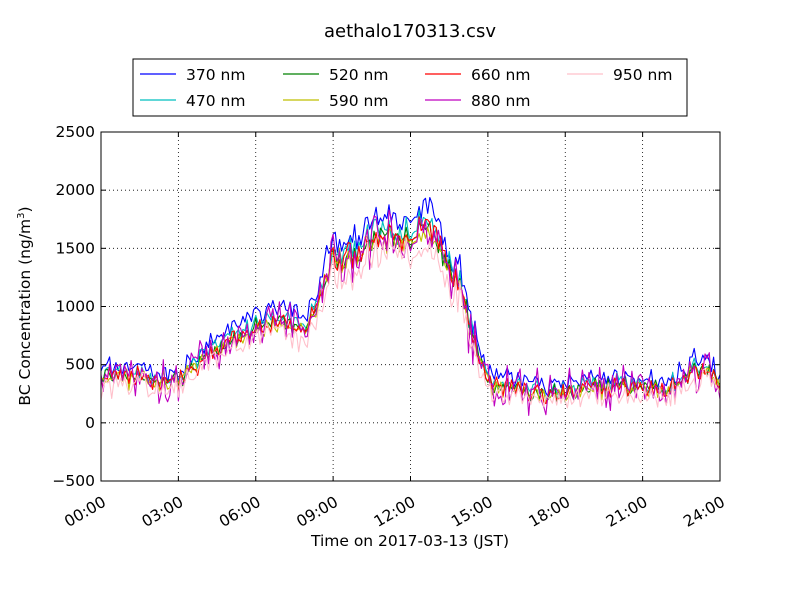  I want to click on y-tick-label: −500, so click(73, 481).